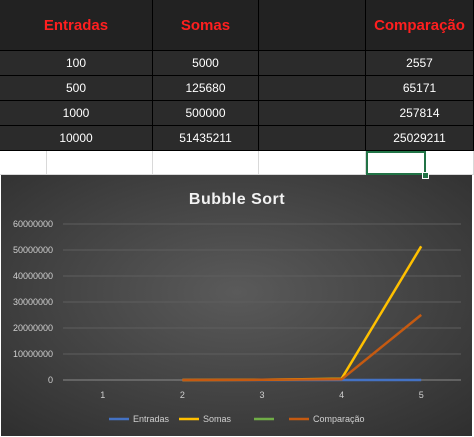 This screenshot has width=474, height=437. What do you see at coordinates (341, 395) in the screenshot?
I see `x-tick-label: 4` at bounding box center [341, 395].